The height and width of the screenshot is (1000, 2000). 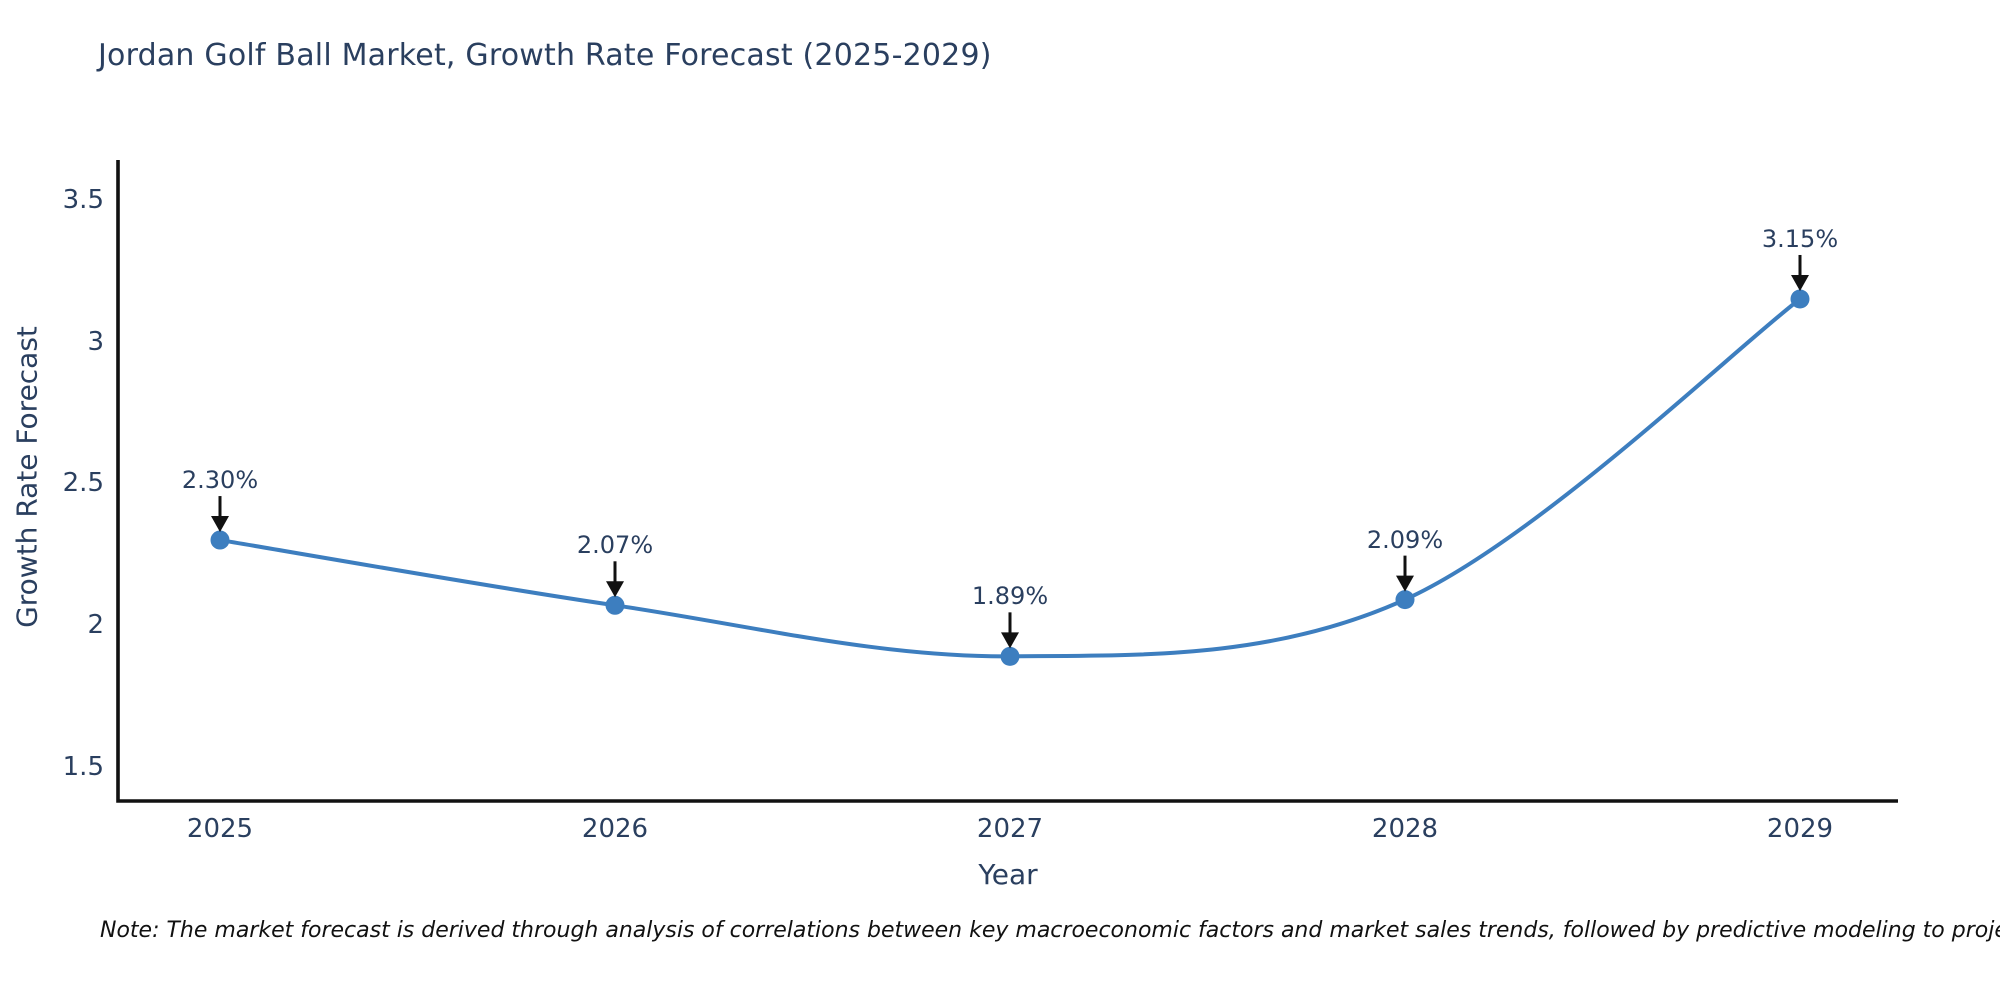 What do you see at coordinates (615, 829) in the screenshot?
I see `x-tick-label: 2026` at bounding box center [615, 829].